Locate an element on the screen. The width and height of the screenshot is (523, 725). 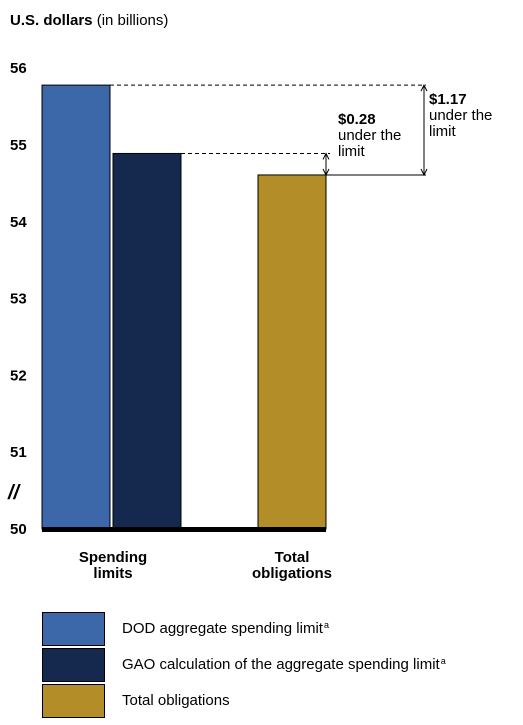
y-tick-label: 55 is located at coordinates (18, 145).